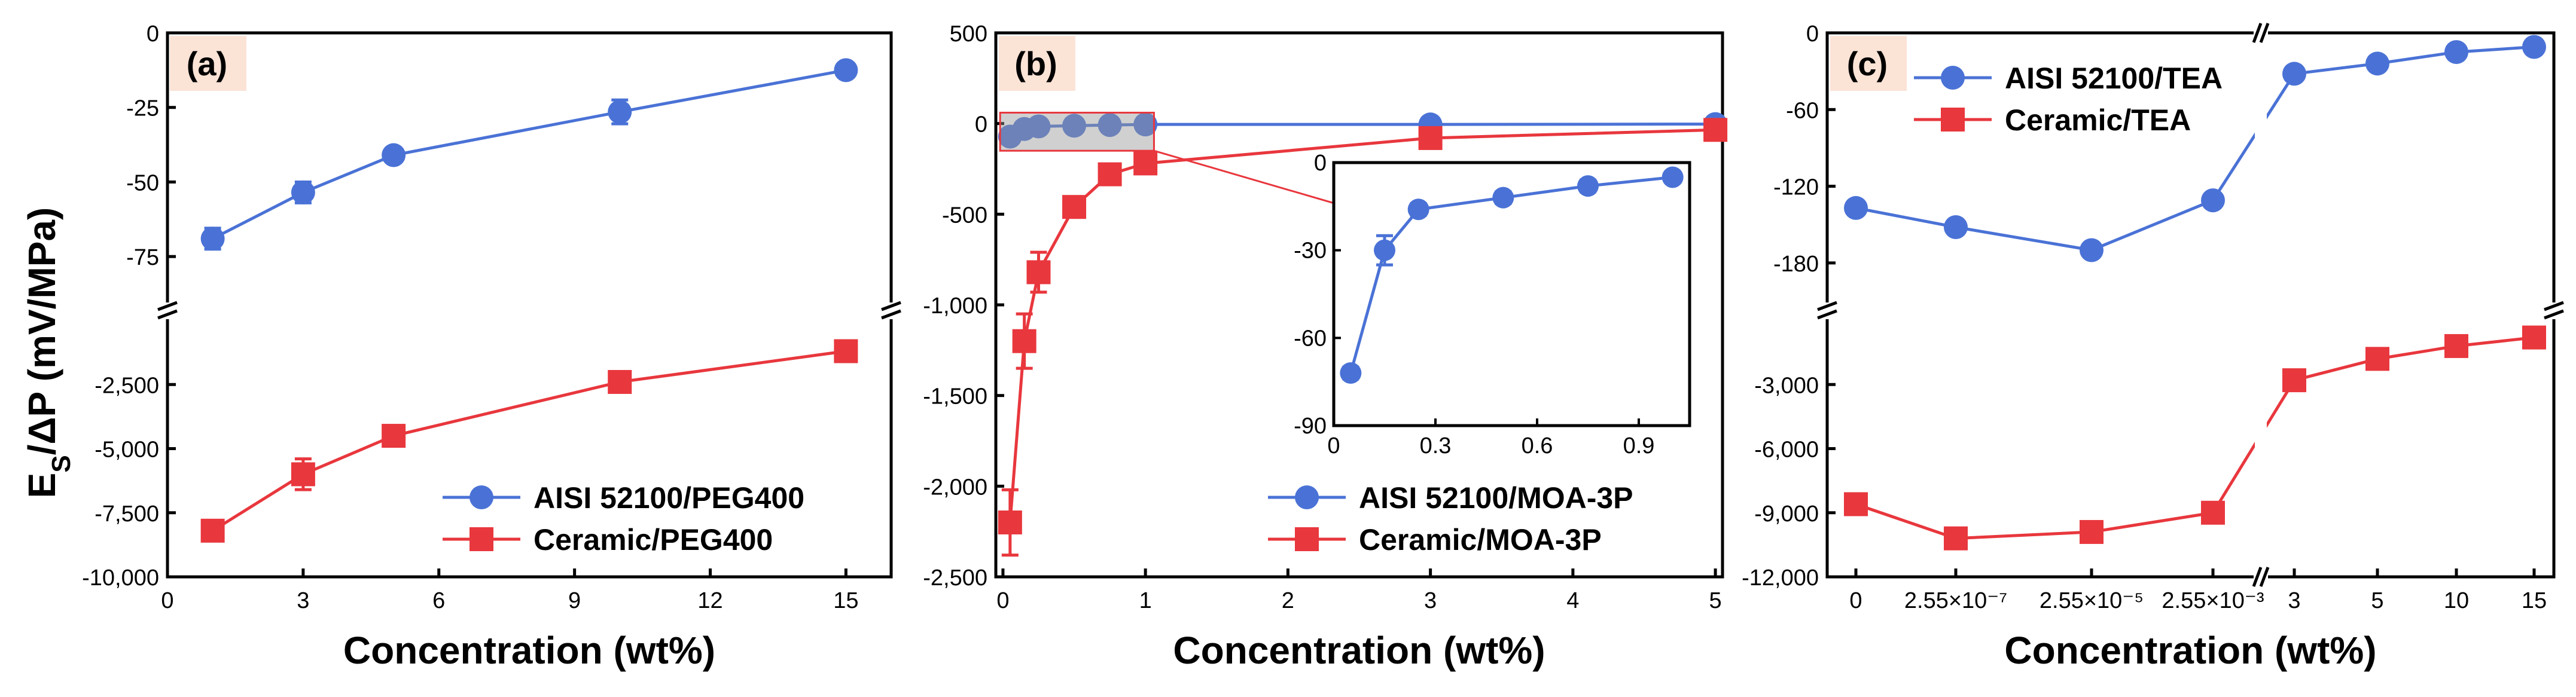 The width and height of the screenshot is (2576, 697). Describe the element at coordinates (1511, 274) in the screenshot. I see `inset-series-line` at that location.